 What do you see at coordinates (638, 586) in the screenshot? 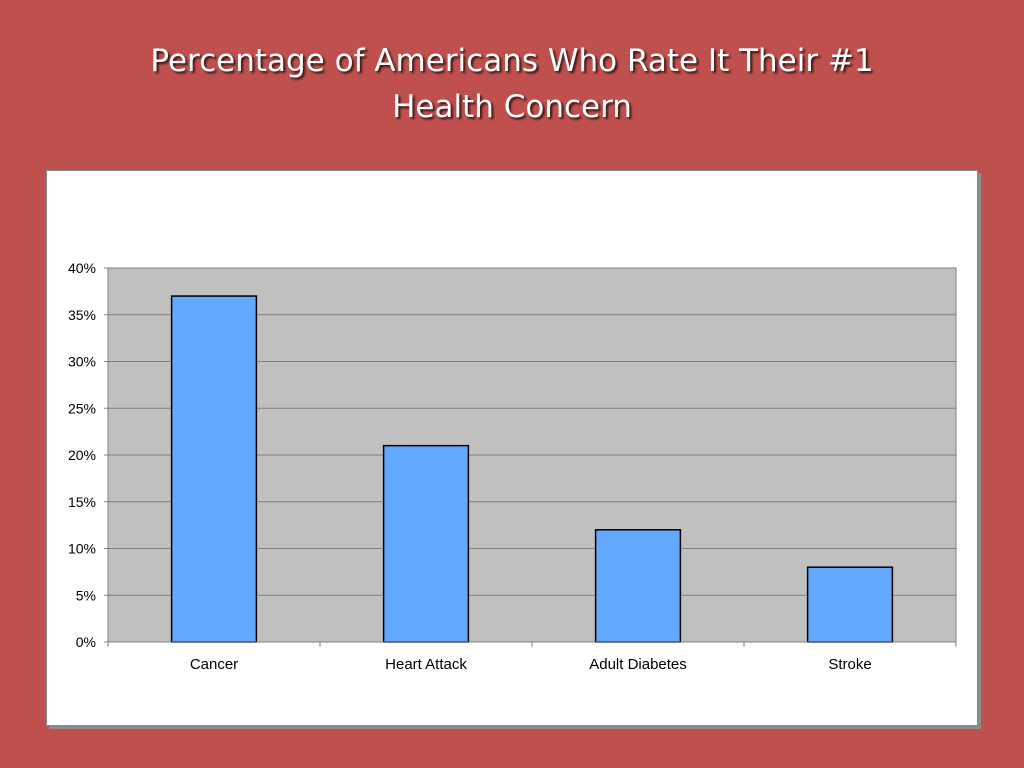
I see `bar-adult-diabetes` at bounding box center [638, 586].